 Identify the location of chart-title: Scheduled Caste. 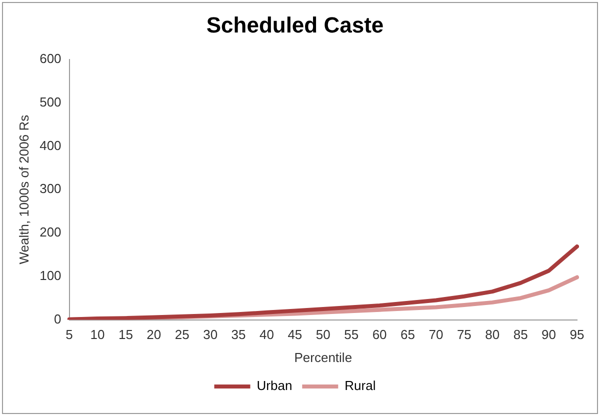
(295, 25).